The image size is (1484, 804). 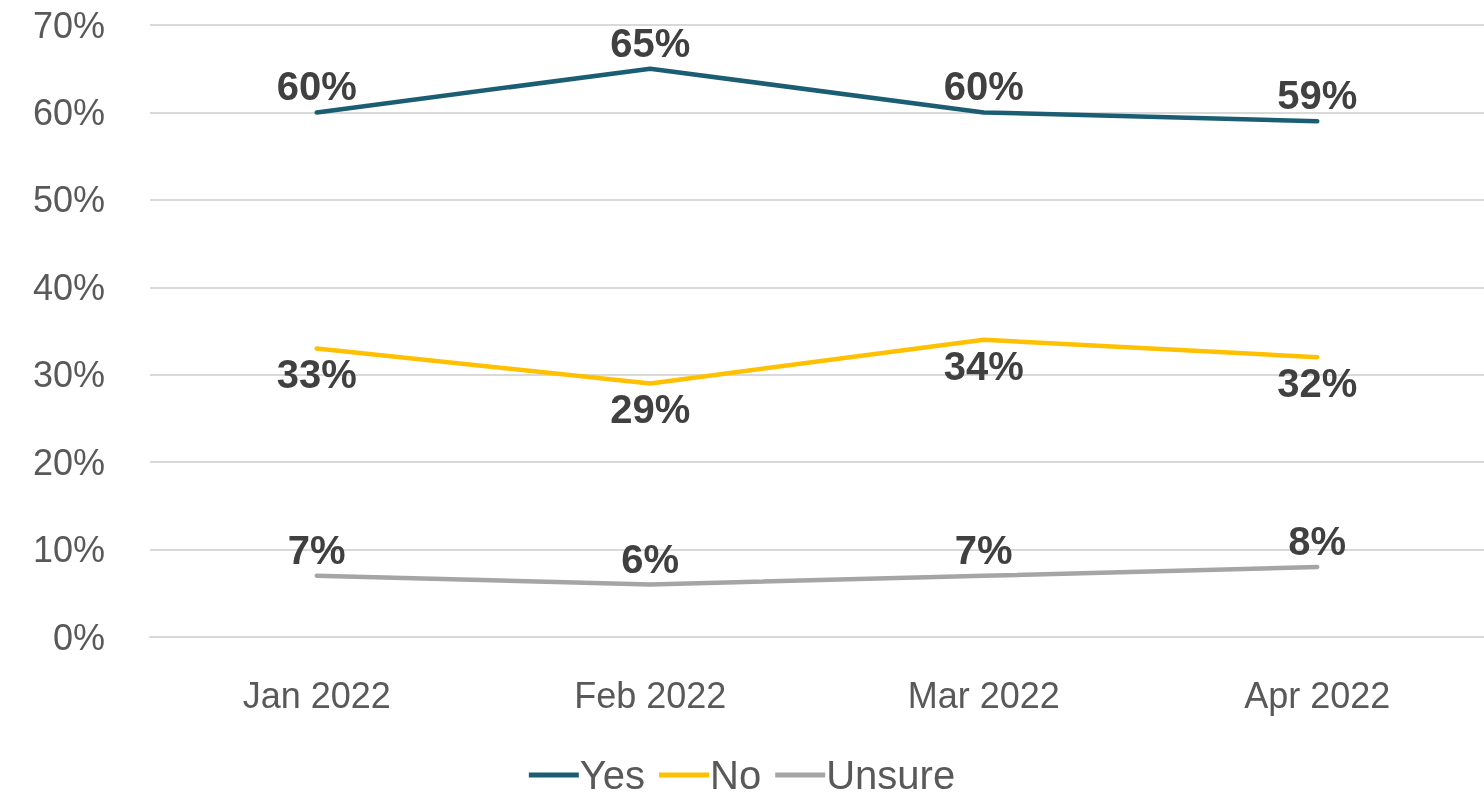 I want to click on x-tick-label: Feb 2022, so click(x=650, y=695).